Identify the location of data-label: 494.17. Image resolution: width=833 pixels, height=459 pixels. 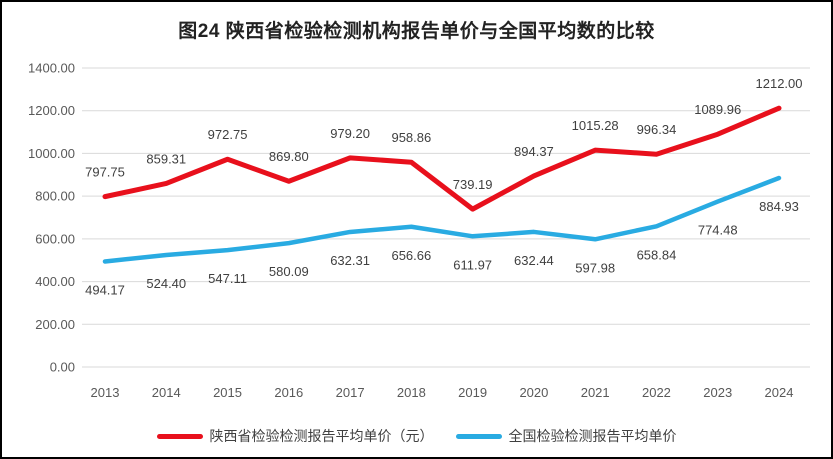
(105, 289).